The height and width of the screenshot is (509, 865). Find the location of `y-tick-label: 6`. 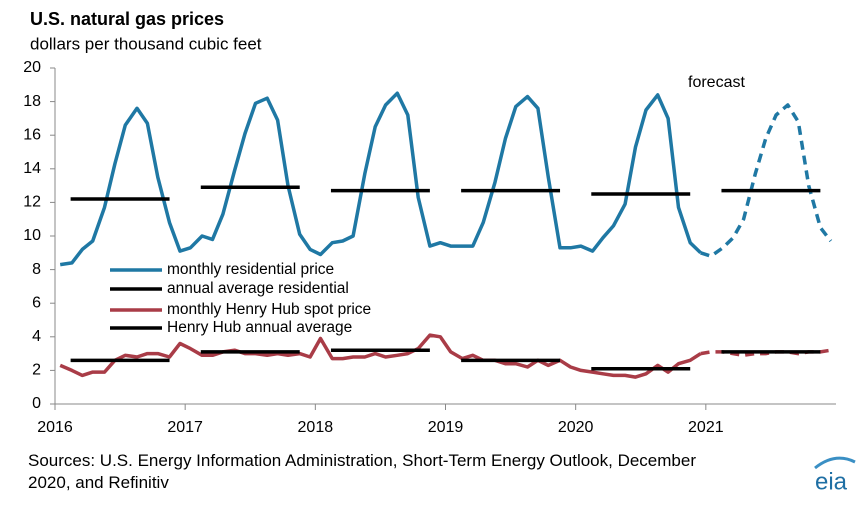

y-tick-label: 6 is located at coordinates (36, 302).